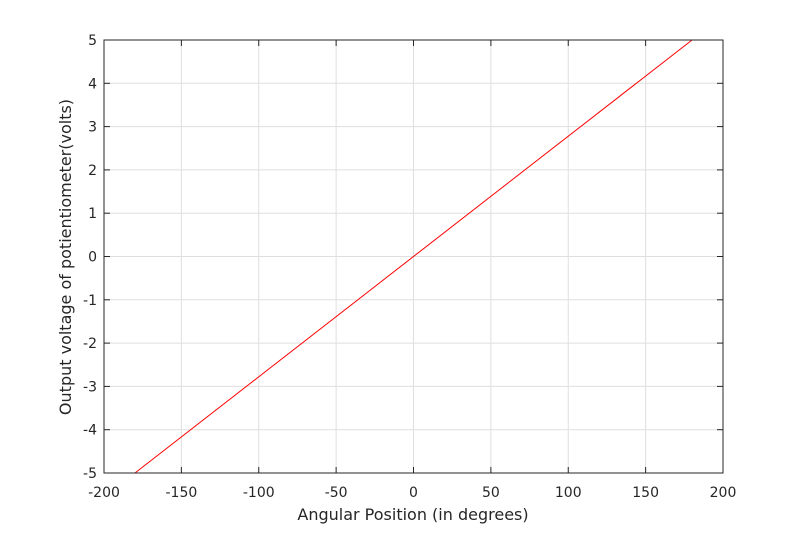  I want to click on y-axis-label: Output voltage of potientiometer(volts), so click(65, 257).